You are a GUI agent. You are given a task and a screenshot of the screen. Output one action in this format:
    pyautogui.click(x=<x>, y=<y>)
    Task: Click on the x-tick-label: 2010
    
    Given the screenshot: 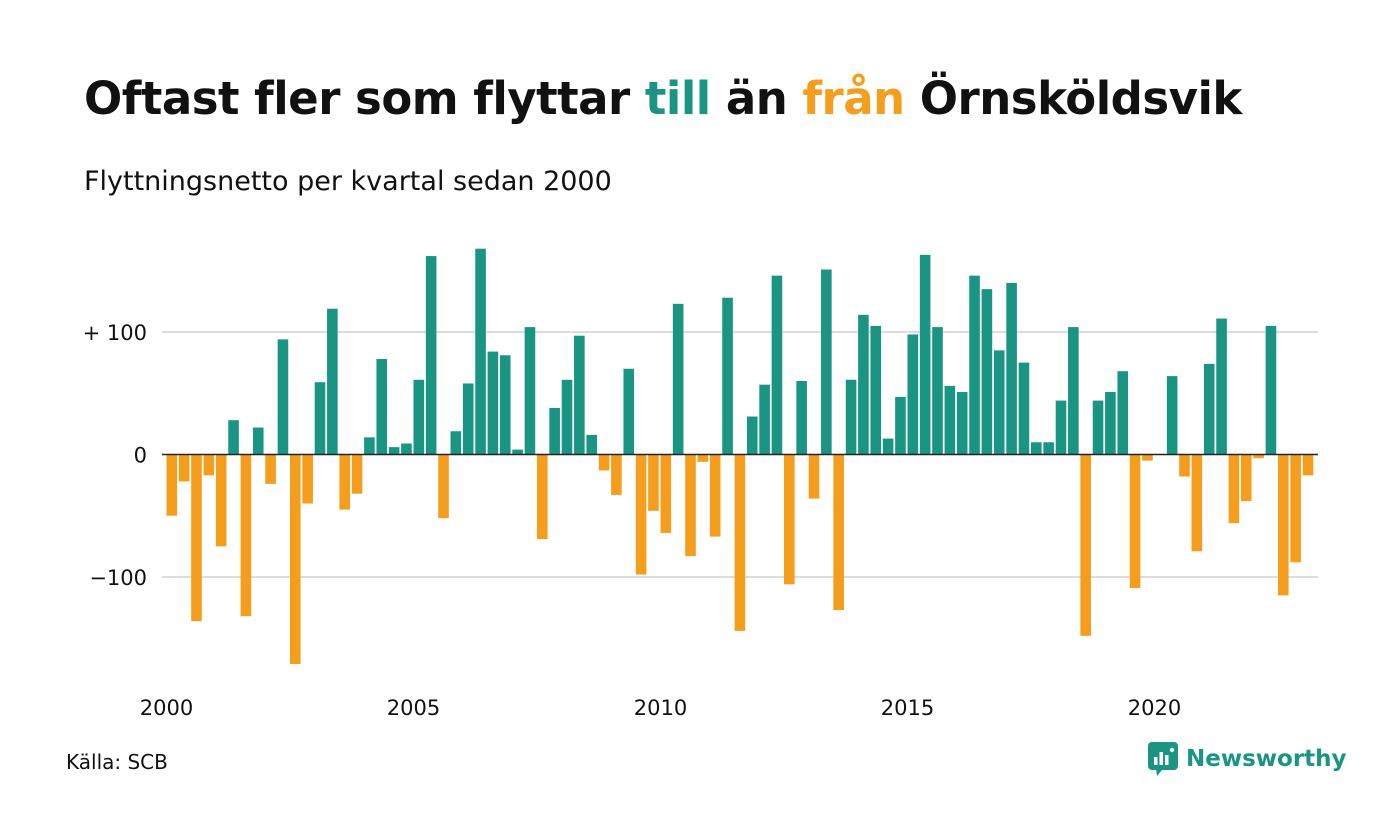 What is the action you would take?
    pyautogui.click(x=660, y=708)
    